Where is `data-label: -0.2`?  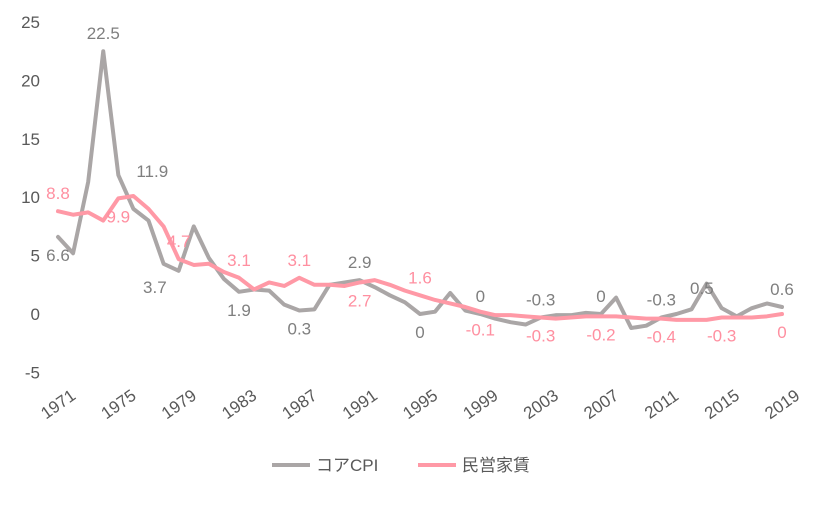
data-label: -0.2 is located at coordinates (600, 334).